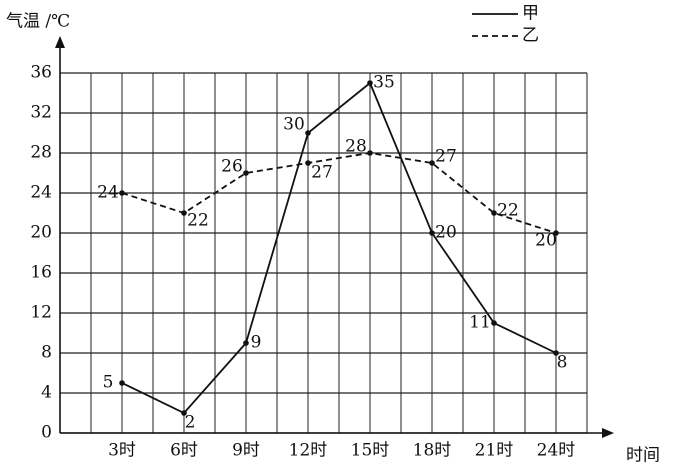 This screenshot has height=470, width=681. What do you see at coordinates (184, 451) in the screenshot?
I see `x-tick-label: 6时` at bounding box center [184, 451].